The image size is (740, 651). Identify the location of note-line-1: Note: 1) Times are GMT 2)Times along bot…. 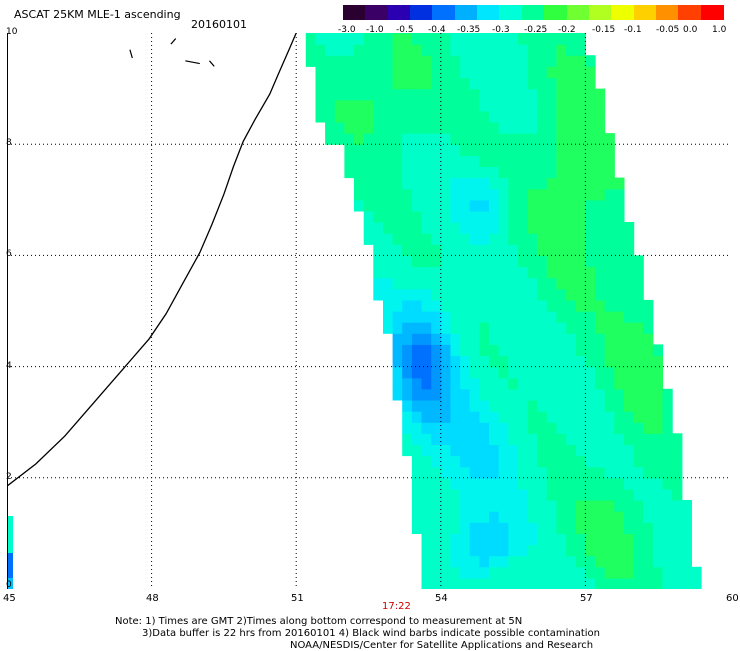
(319, 621).